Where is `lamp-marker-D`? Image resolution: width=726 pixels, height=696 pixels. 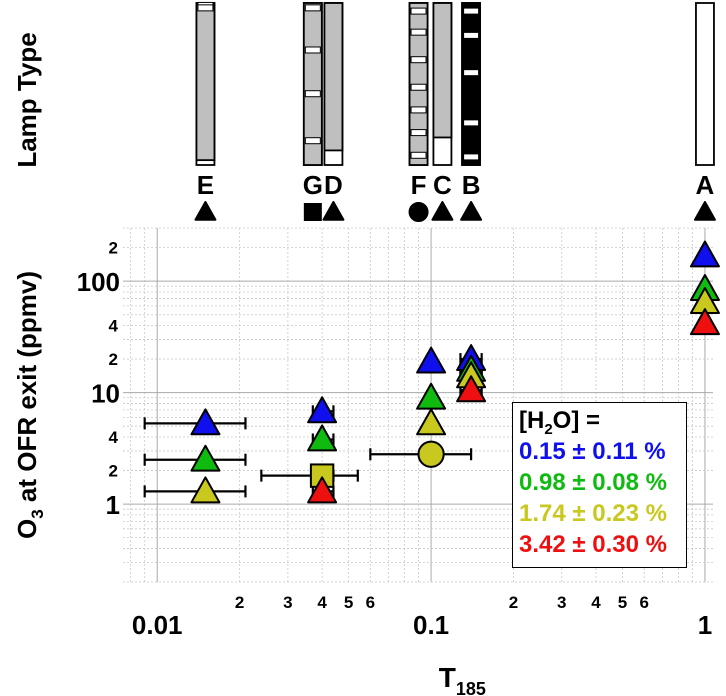
lamp-marker-D is located at coordinates (333, 211).